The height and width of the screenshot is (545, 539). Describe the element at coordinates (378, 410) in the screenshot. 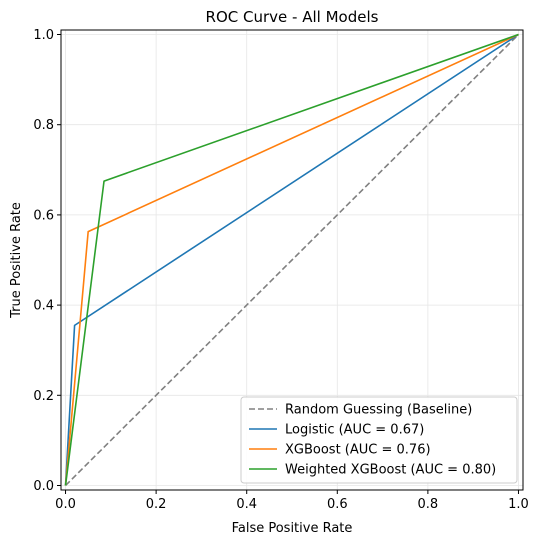

I see `legend-label-0: Random Guessing (Baseline)` at that location.